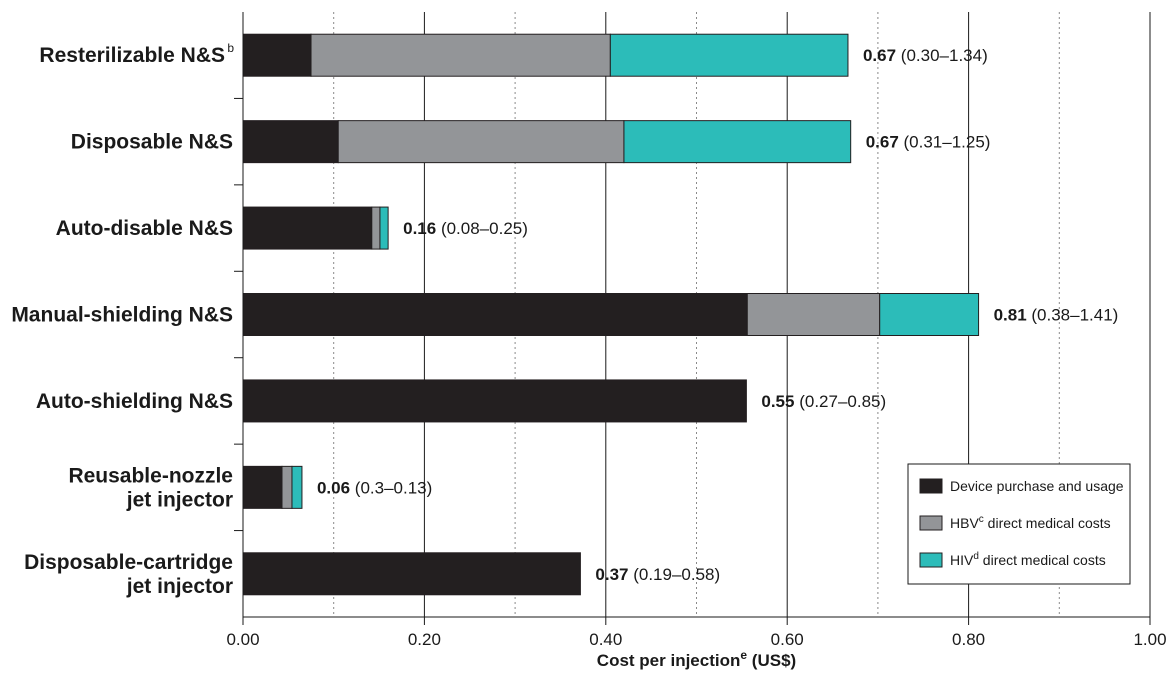 The image size is (1168, 684). Describe the element at coordinates (374, 487) in the screenshot. I see `total-label: 0.06 (0.3–0.13)` at that location.